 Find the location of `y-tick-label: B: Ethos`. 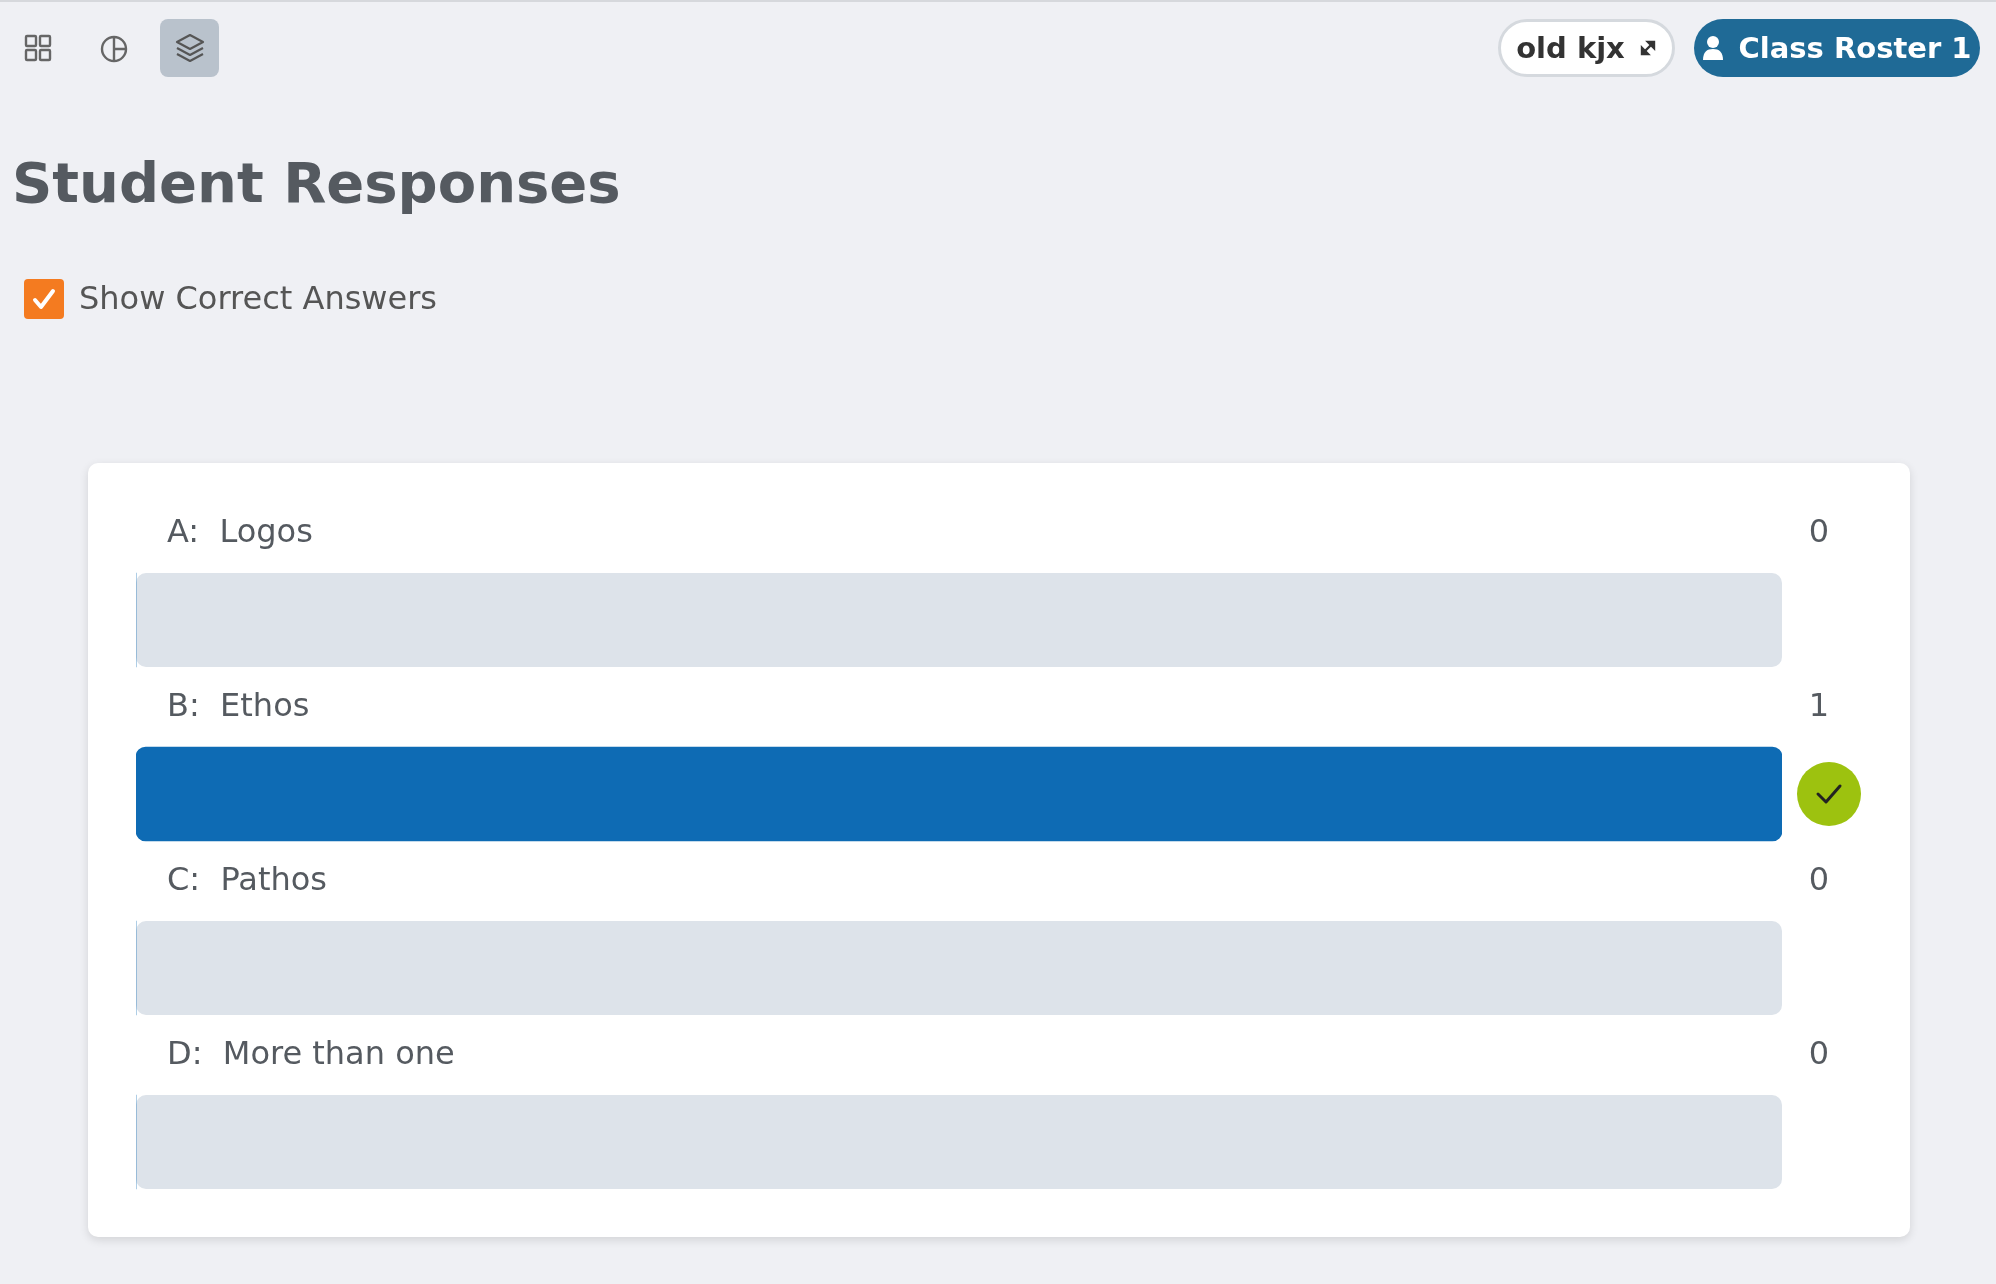

y-tick-label: B: Ethos is located at coordinates (238, 705).